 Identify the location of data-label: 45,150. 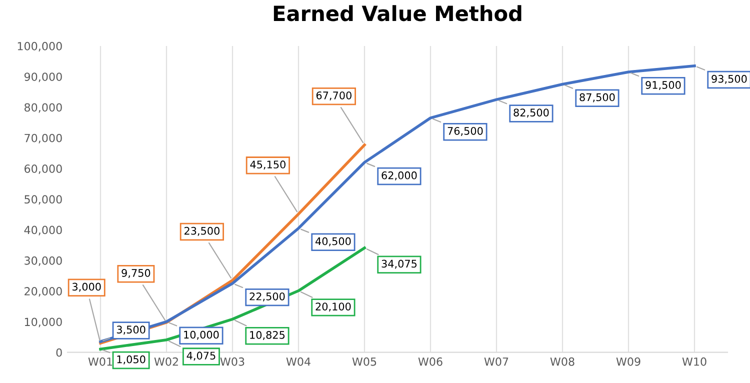
(268, 165).